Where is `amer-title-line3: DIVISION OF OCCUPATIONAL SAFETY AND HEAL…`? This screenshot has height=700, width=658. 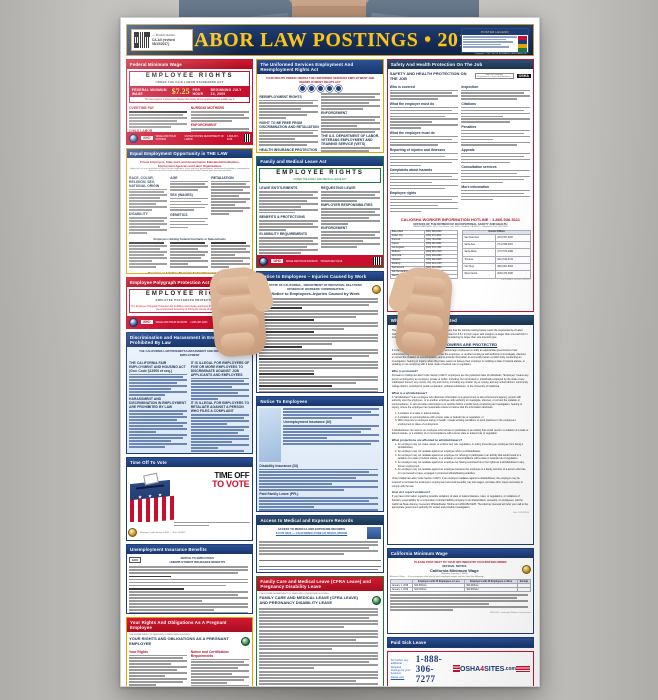 amer-title-line3: DIVISION OF OCCUPATIONAL SAFETY AND HEAL… is located at coordinates (311, 536).